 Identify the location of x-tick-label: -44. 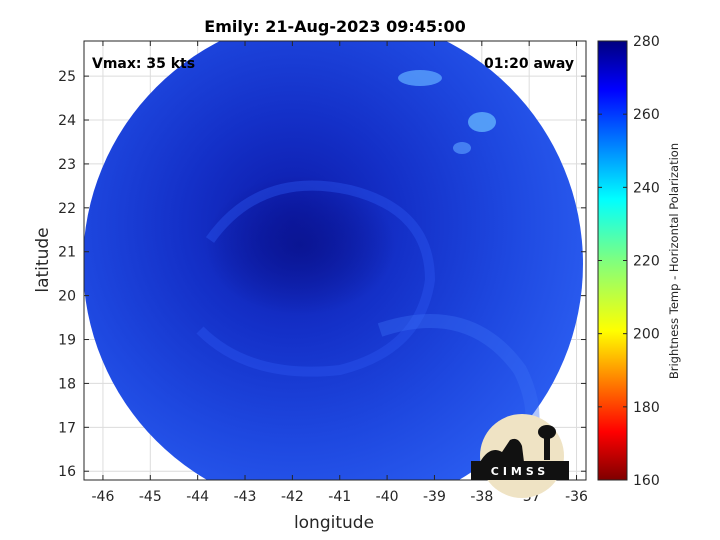
(197, 497).